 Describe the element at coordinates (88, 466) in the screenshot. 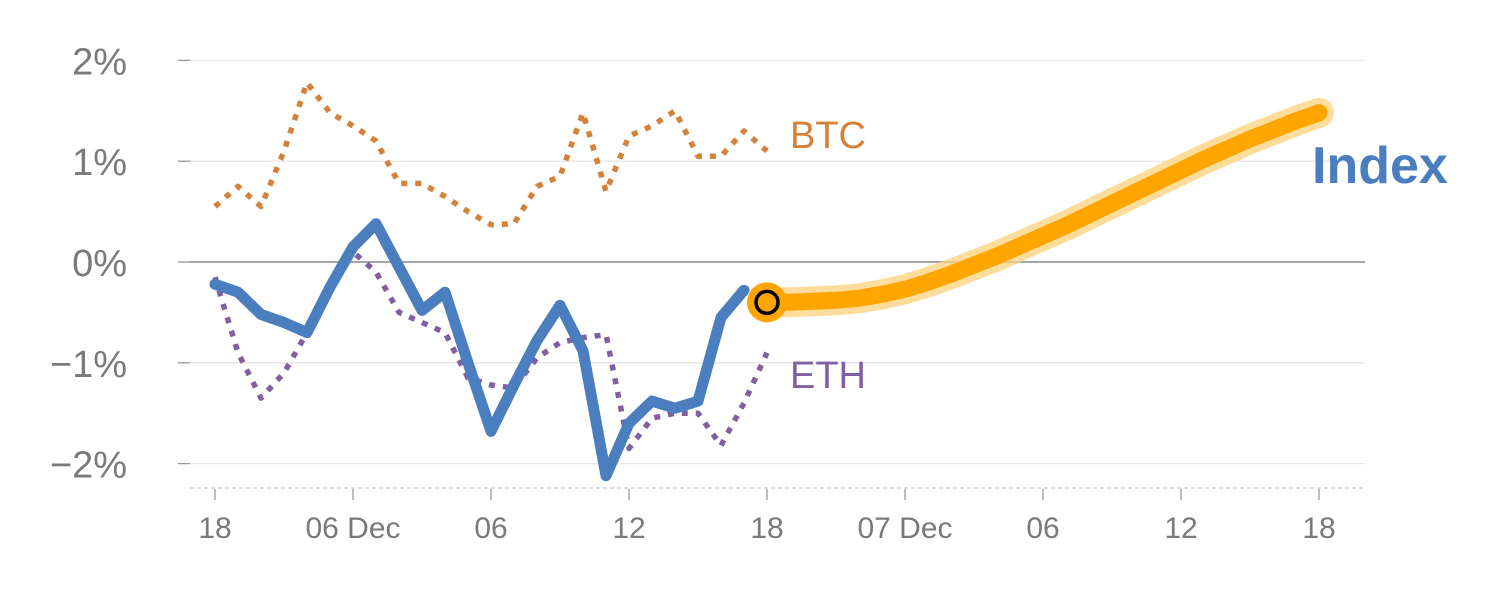

I see `y-tick-label: −2%` at that location.